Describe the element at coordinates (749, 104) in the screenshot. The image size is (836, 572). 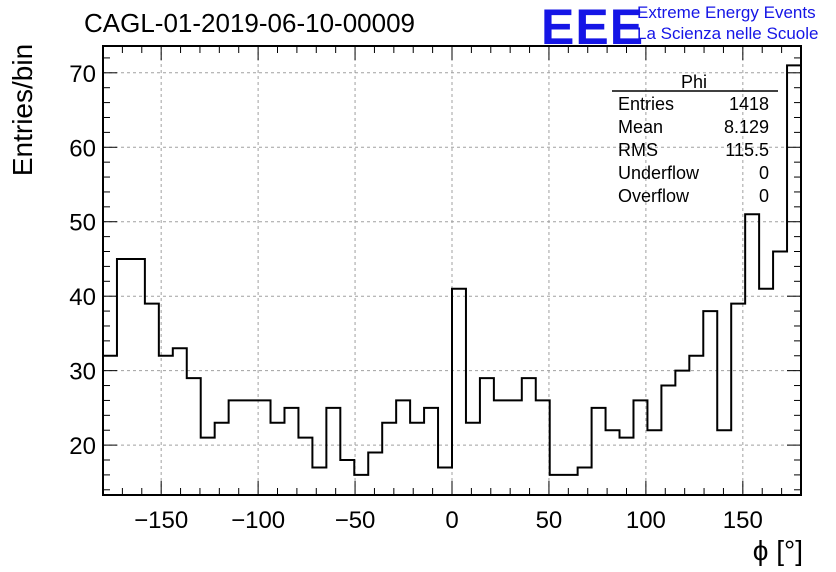
I see `stats-row-value: 1418` at that location.